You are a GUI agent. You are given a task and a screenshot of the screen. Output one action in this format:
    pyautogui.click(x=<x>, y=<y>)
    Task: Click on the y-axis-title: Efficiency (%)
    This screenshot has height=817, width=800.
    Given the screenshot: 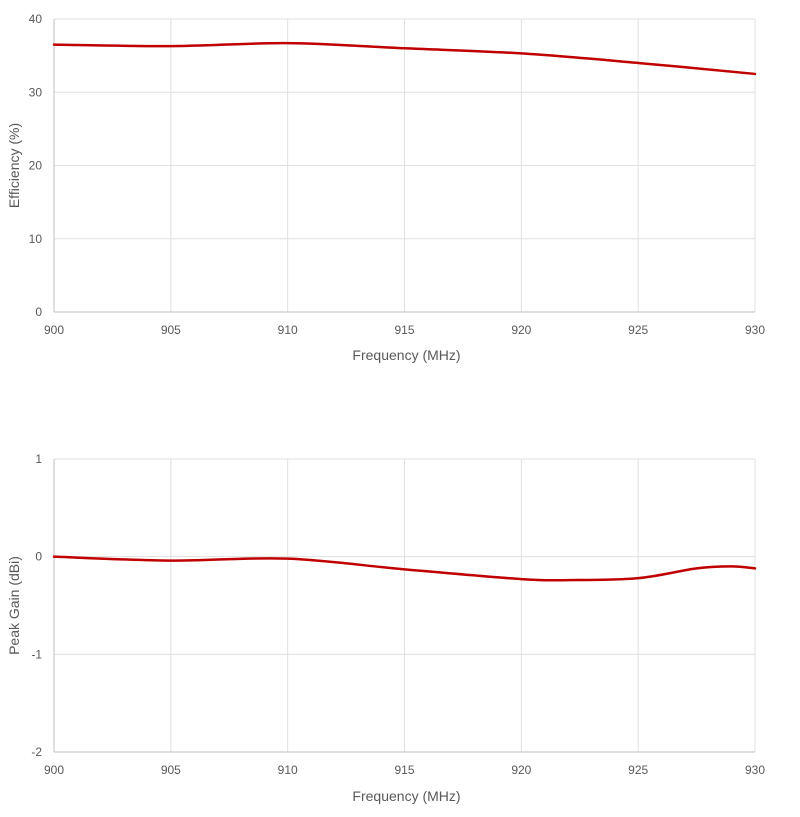 What is the action you would take?
    pyautogui.click(x=14, y=165)
    